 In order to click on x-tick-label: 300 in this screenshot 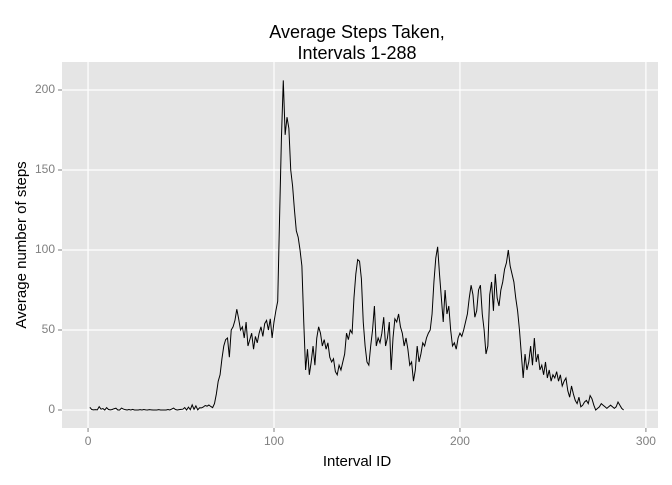, I will do `click(646, 441)`.